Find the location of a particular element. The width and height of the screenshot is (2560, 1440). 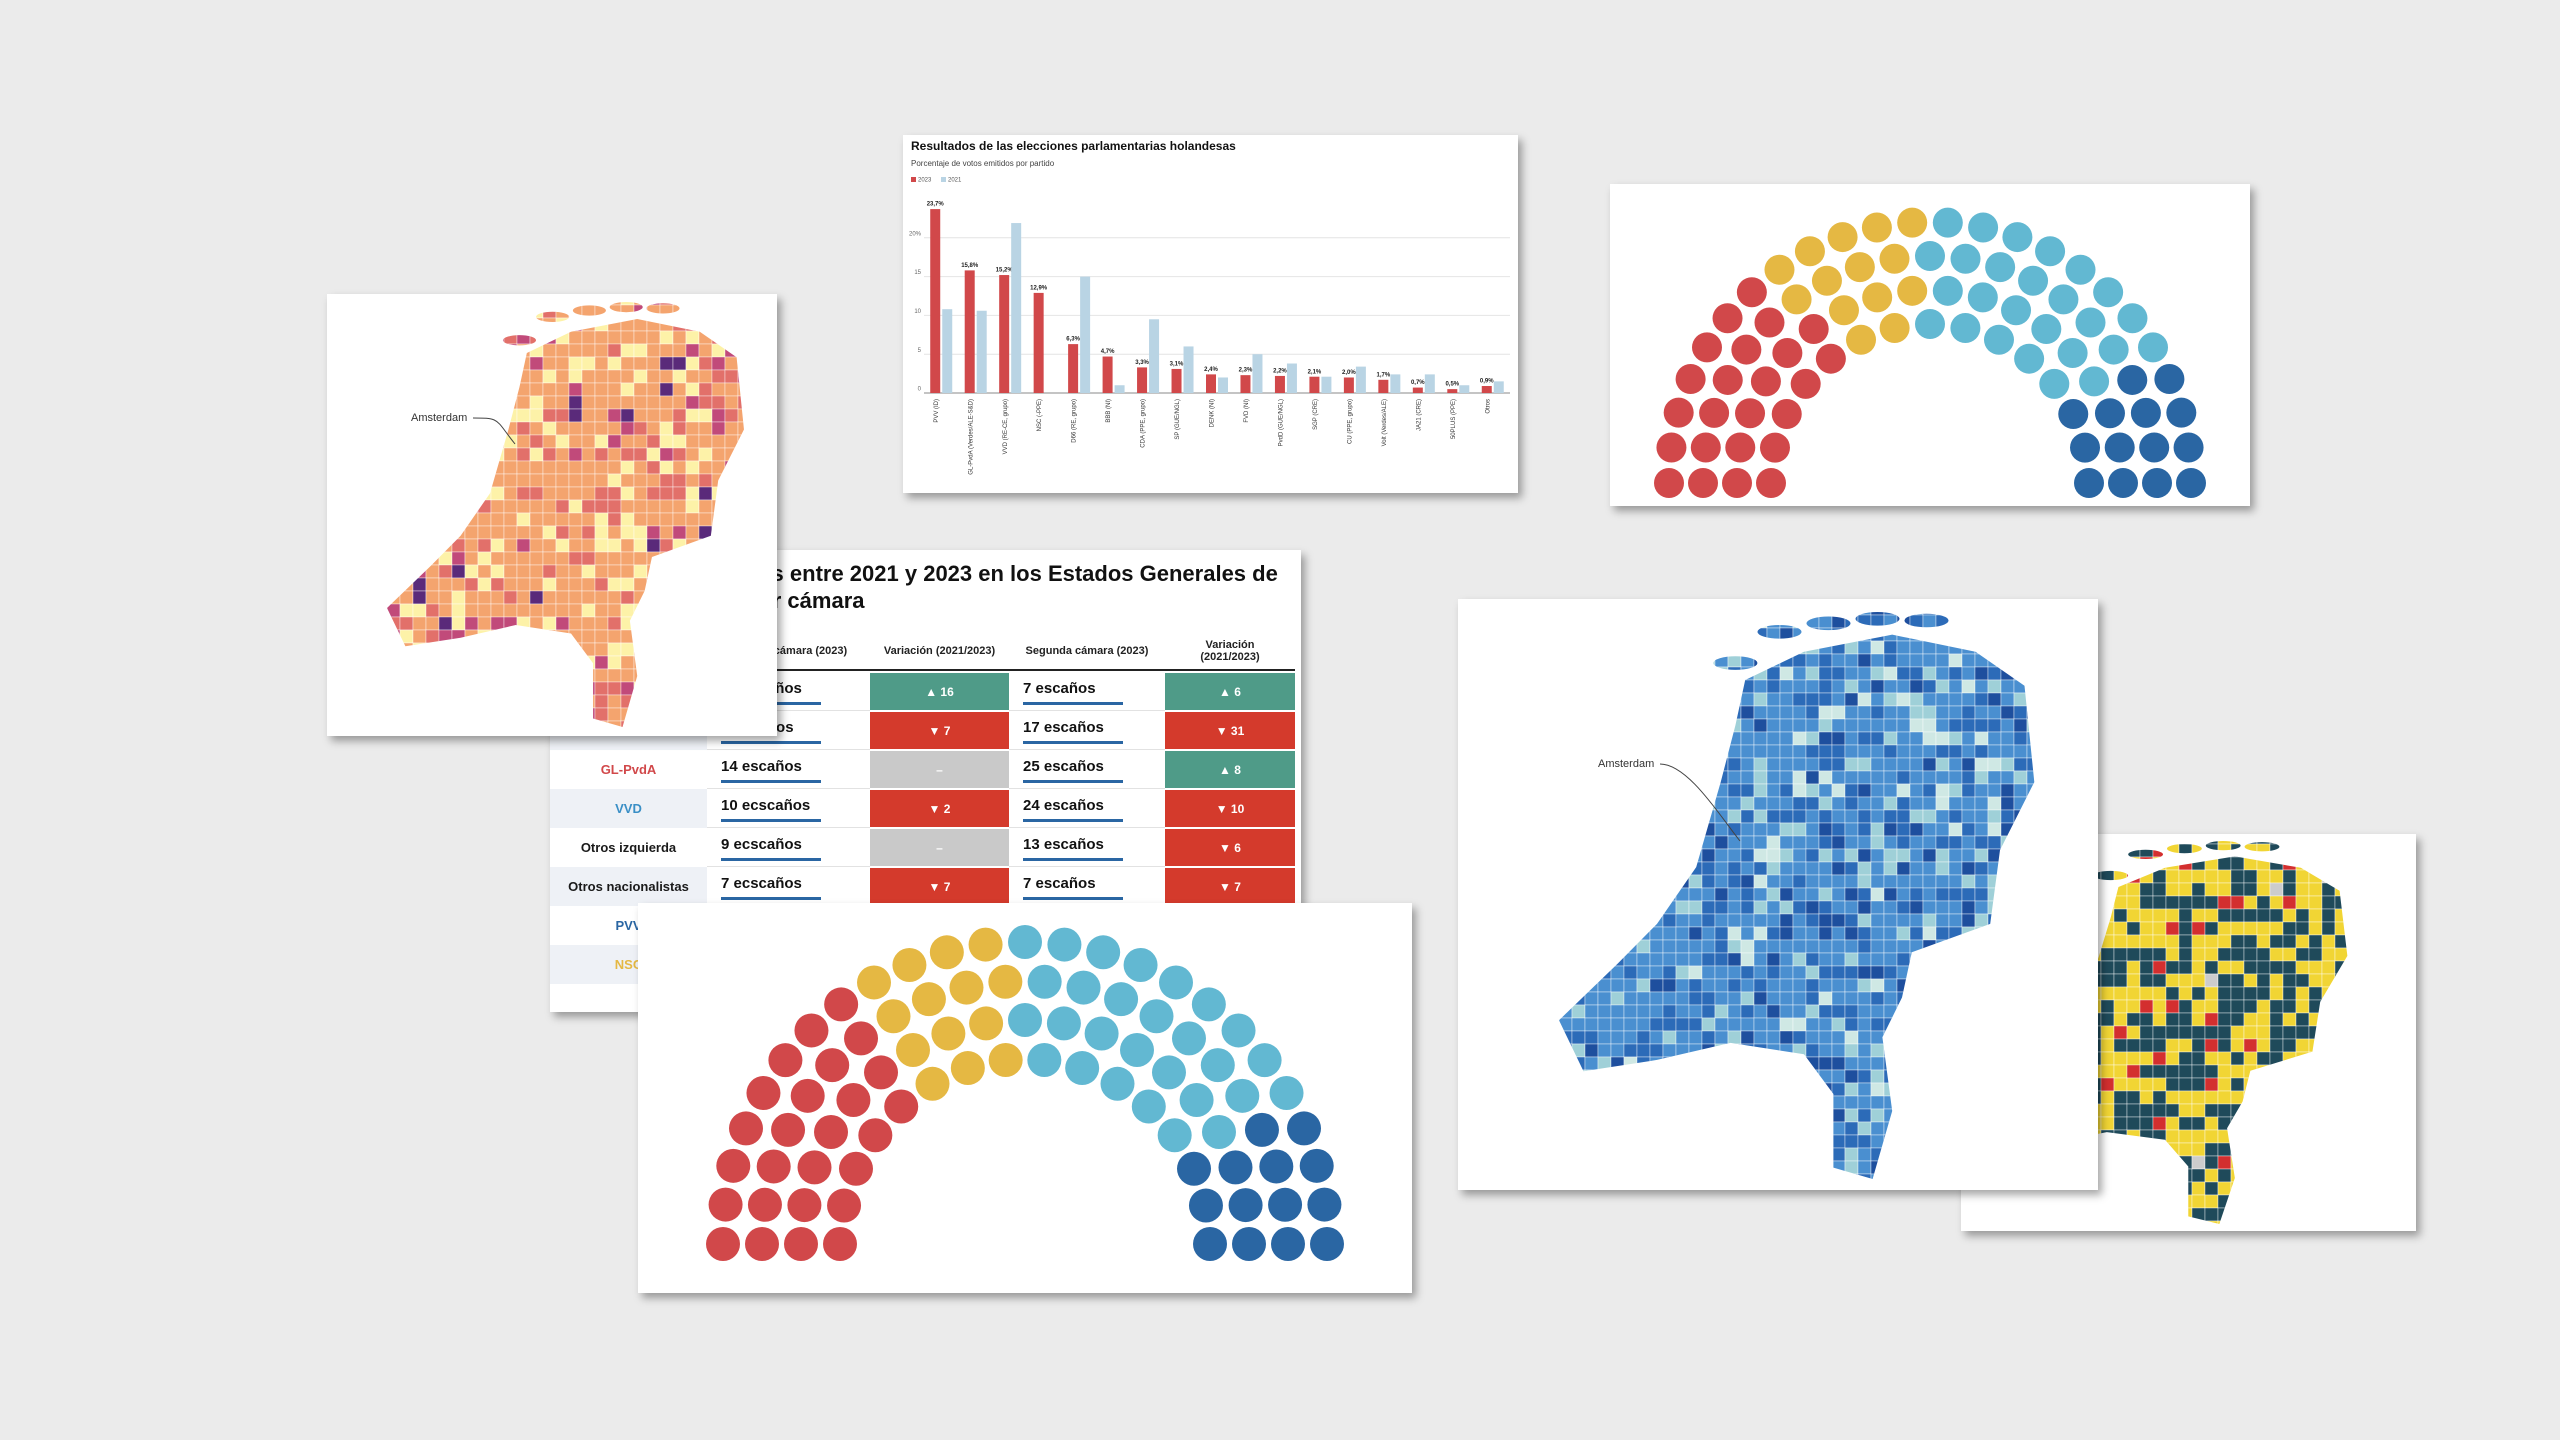

change-cell: ▼ 31 is located at coordinates (1230, 730).